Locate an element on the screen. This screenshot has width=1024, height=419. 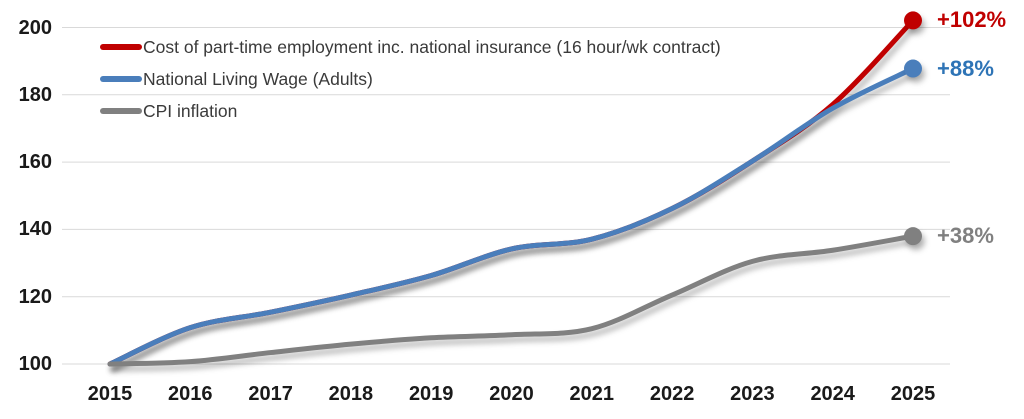
y-tick-label: 100 is located at coordinates (35, 364).